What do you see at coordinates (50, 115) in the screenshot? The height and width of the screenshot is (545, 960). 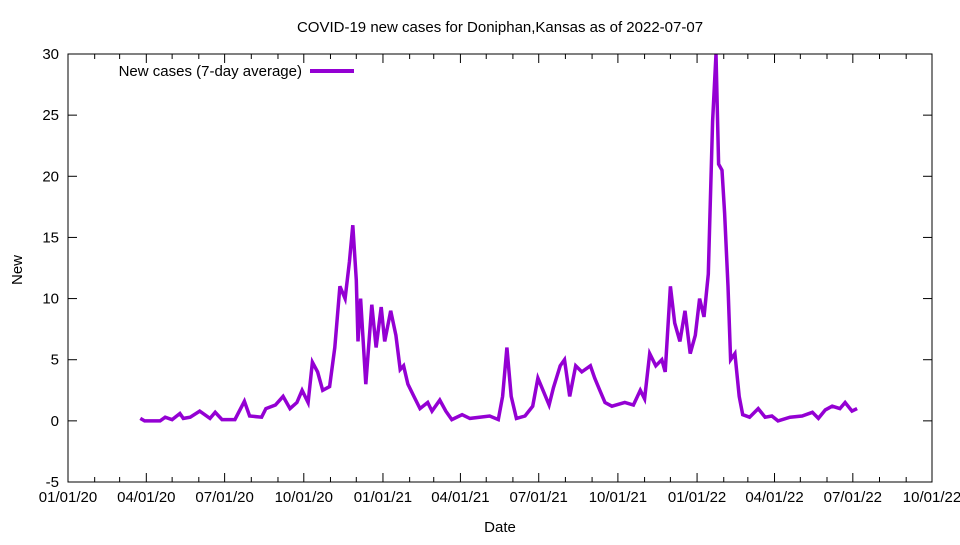 I see `y-tick-label: 25` at bounding box center [50, 115].